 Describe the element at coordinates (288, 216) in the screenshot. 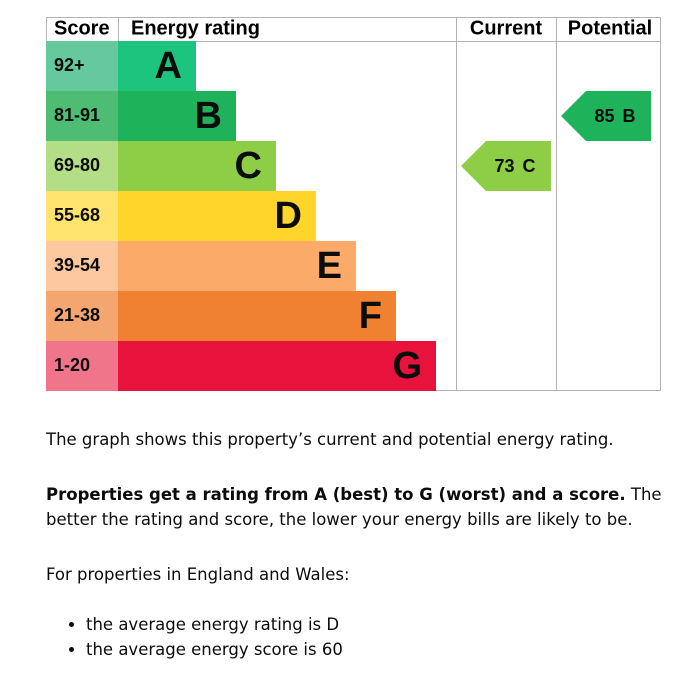

I see `rating-letter: D` at that location.